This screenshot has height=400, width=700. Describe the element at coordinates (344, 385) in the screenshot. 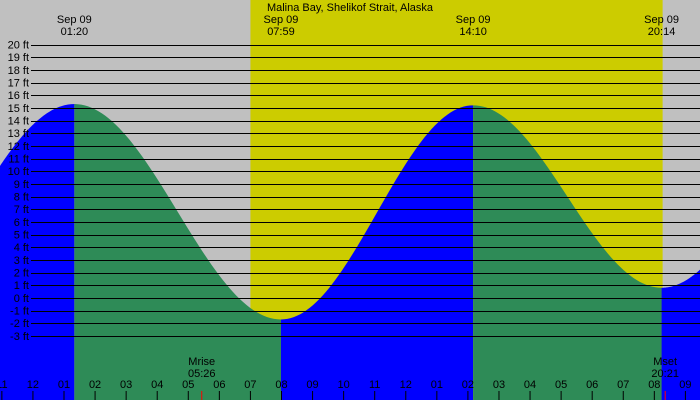

I see `x-tick-label: 10` at that location.